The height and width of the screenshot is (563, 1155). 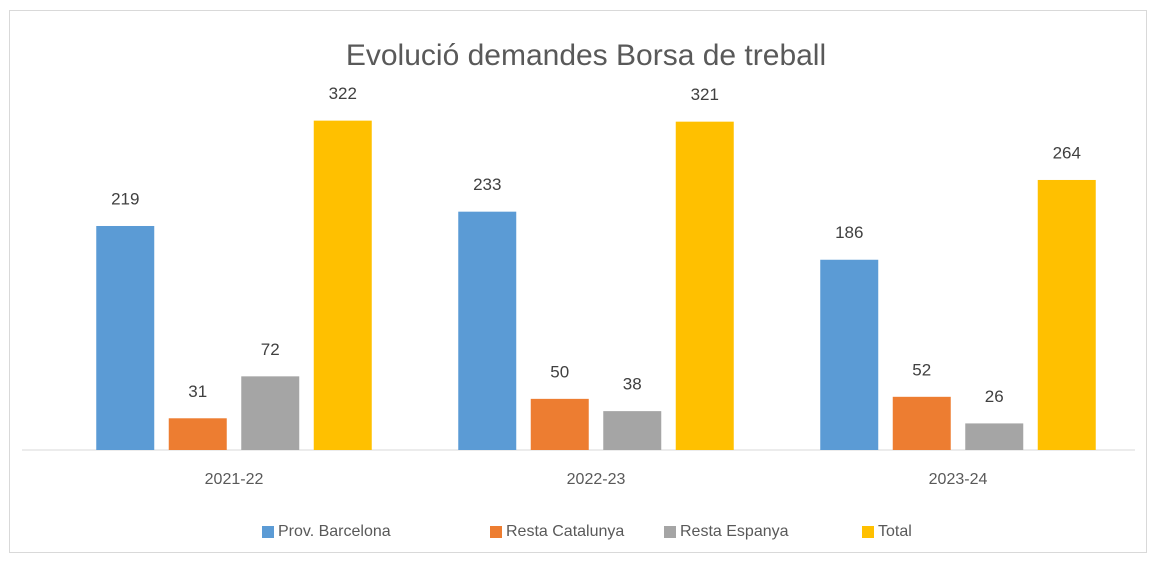 What do you see at coordinates (334, 531) in the screenshot?
I see `legend-label: Prov. Barcelona` at bounding box center [334, 531].